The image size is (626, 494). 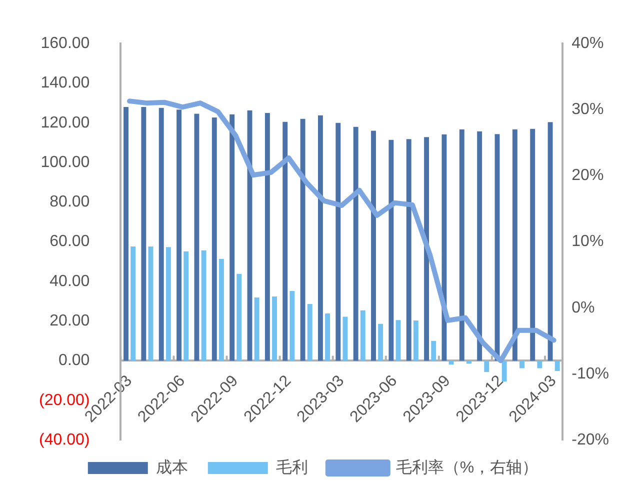 I want to click on y-tick-label: 20.00, so click(x=70, y=321).